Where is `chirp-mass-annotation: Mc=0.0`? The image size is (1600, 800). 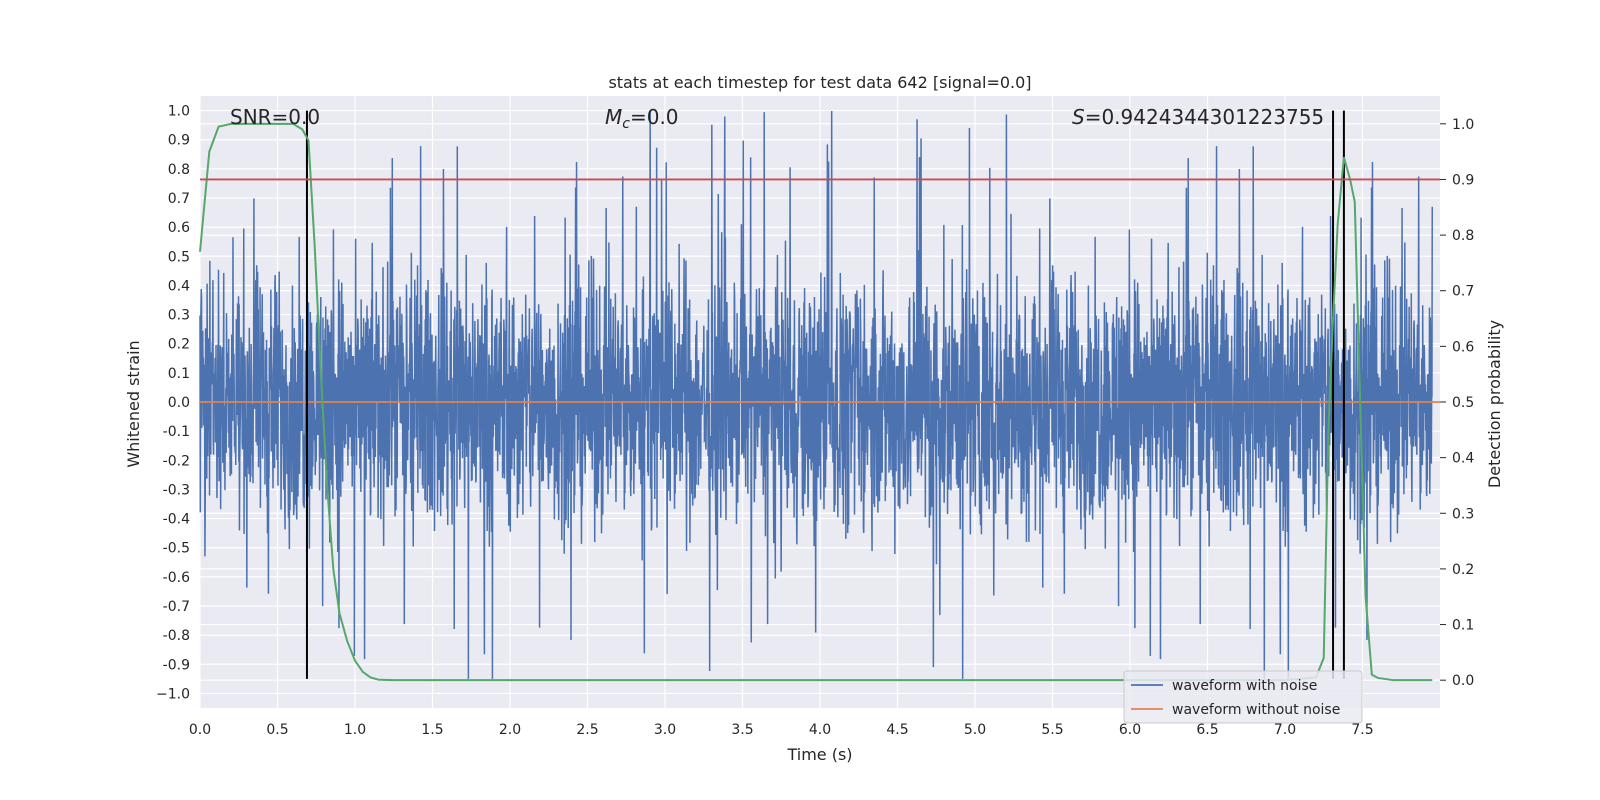
chirp-mass-annotation: Mc=0.0 is located at coordinates (642, 118).